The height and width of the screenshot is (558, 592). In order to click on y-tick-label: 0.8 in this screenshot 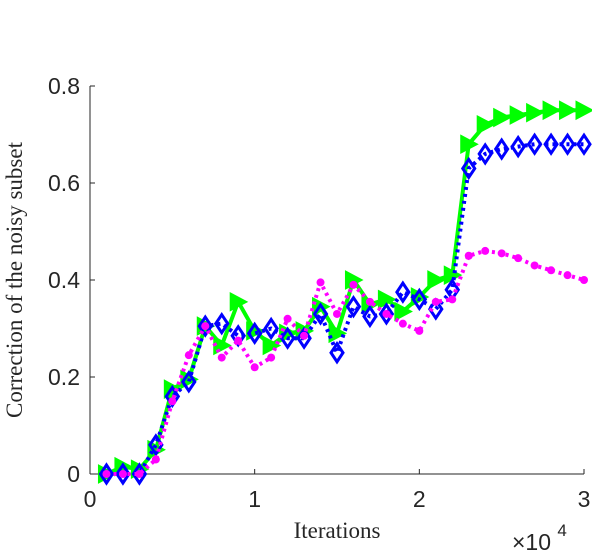, I will do `click(64, 86)`.